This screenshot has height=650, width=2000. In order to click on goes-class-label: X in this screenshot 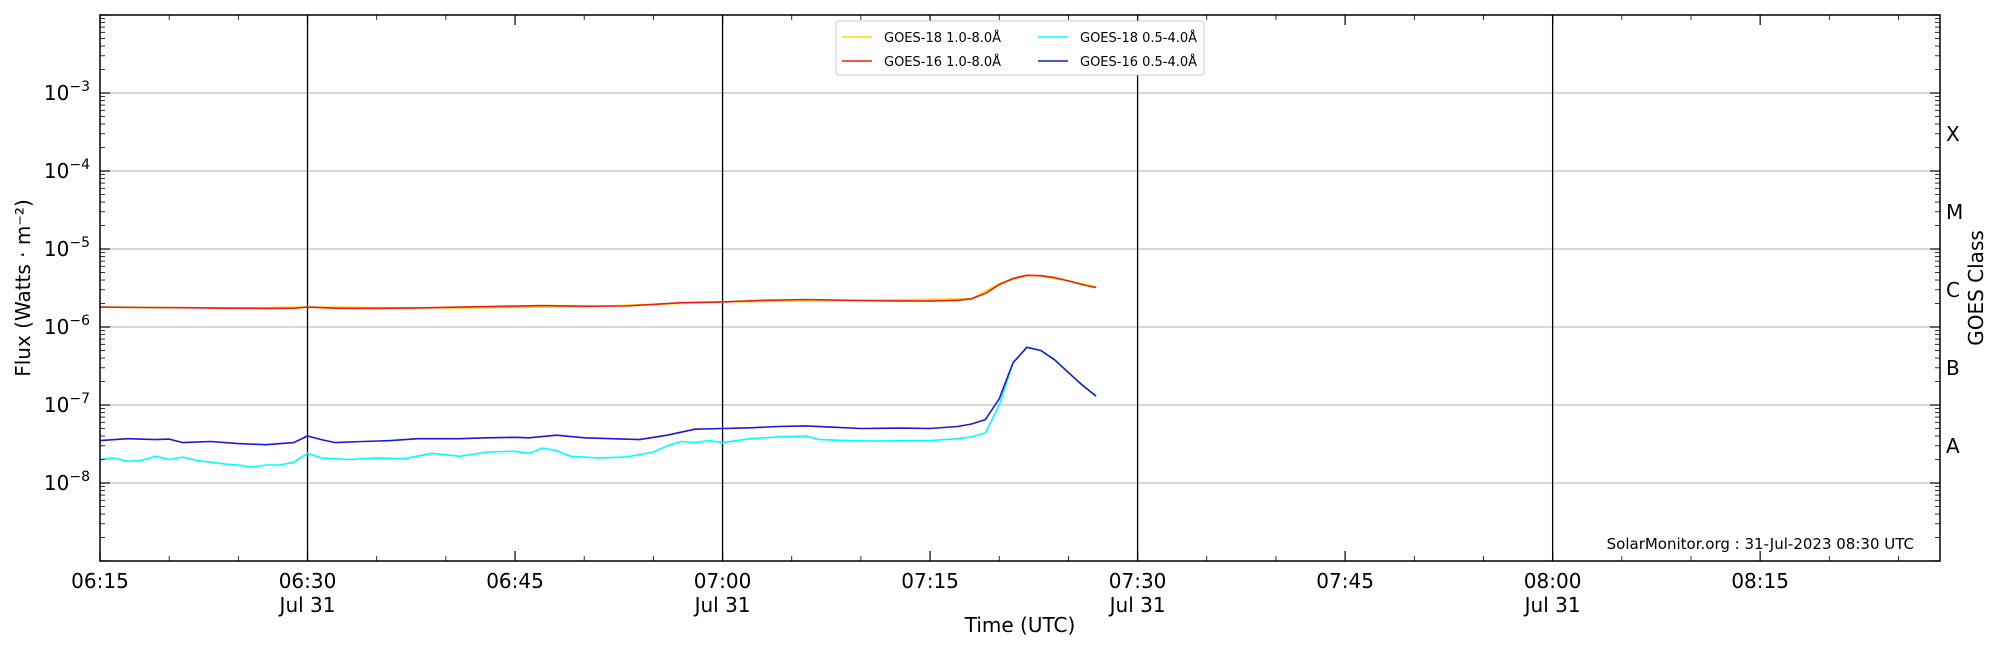, I will do `click(1953, 134)`.